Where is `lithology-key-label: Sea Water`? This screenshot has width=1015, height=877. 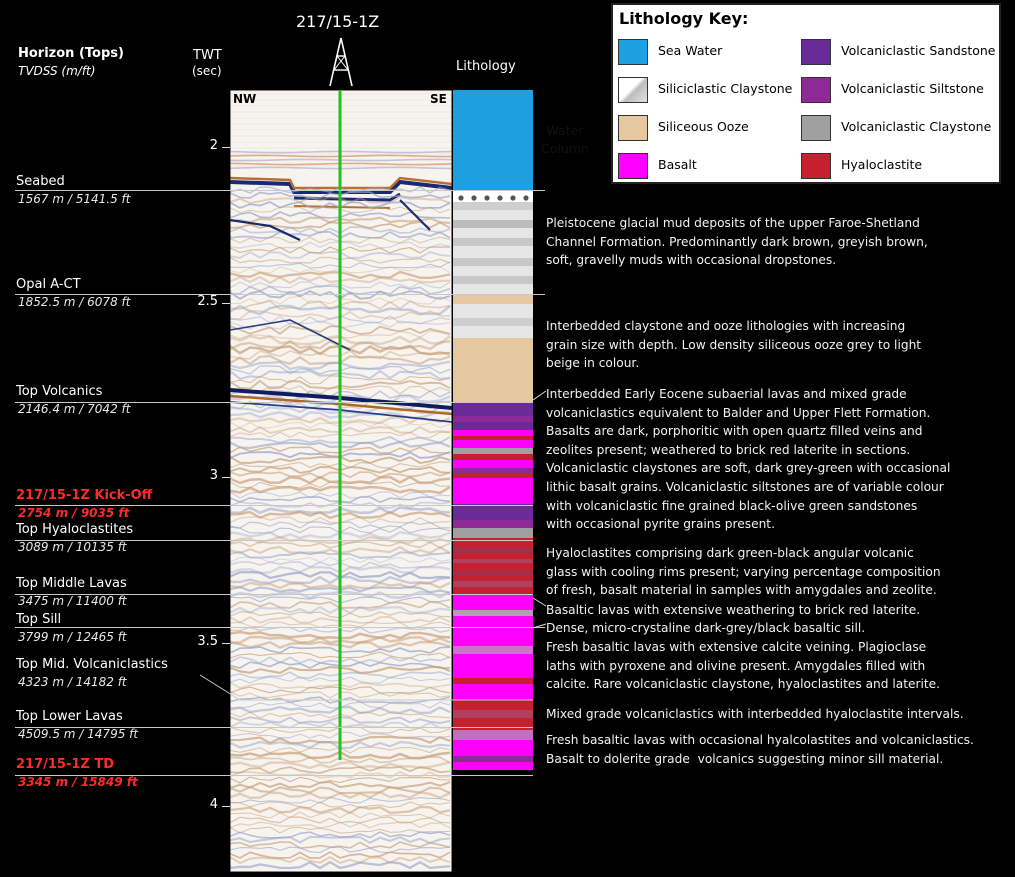
lithology-key-label: Sea Water is located at coordinates (690, 50).